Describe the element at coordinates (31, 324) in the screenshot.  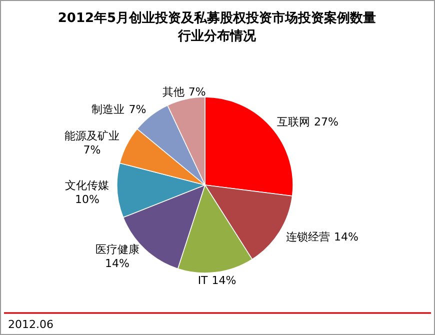
I see `text: 2012.06` at that location.